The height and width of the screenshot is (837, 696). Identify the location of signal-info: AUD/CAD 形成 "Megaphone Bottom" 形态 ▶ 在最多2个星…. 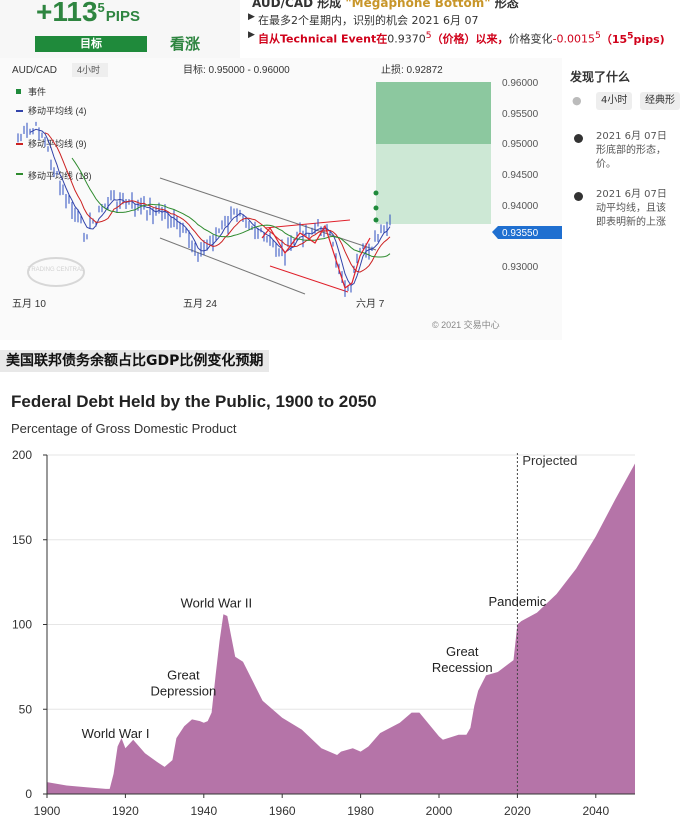
(470, 29).